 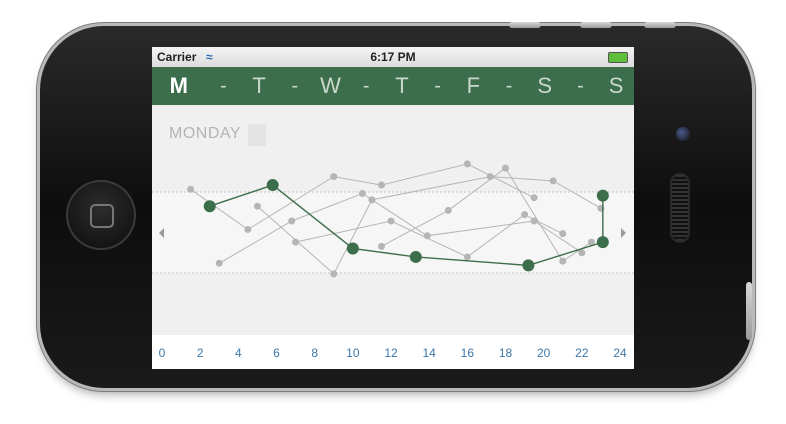 I want to click on camera-icon, so click(x=683, y=134).